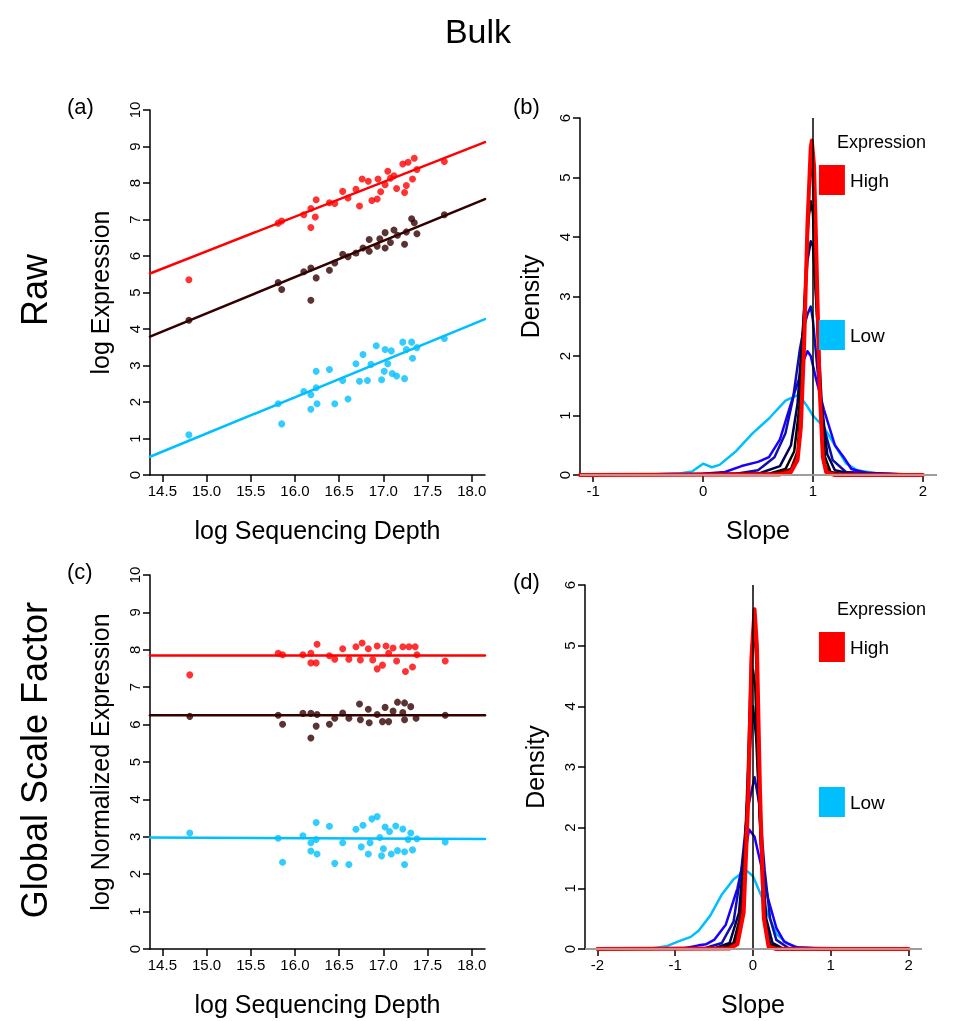  I want to click on text: Global Scale Factor, so click(35, 760).